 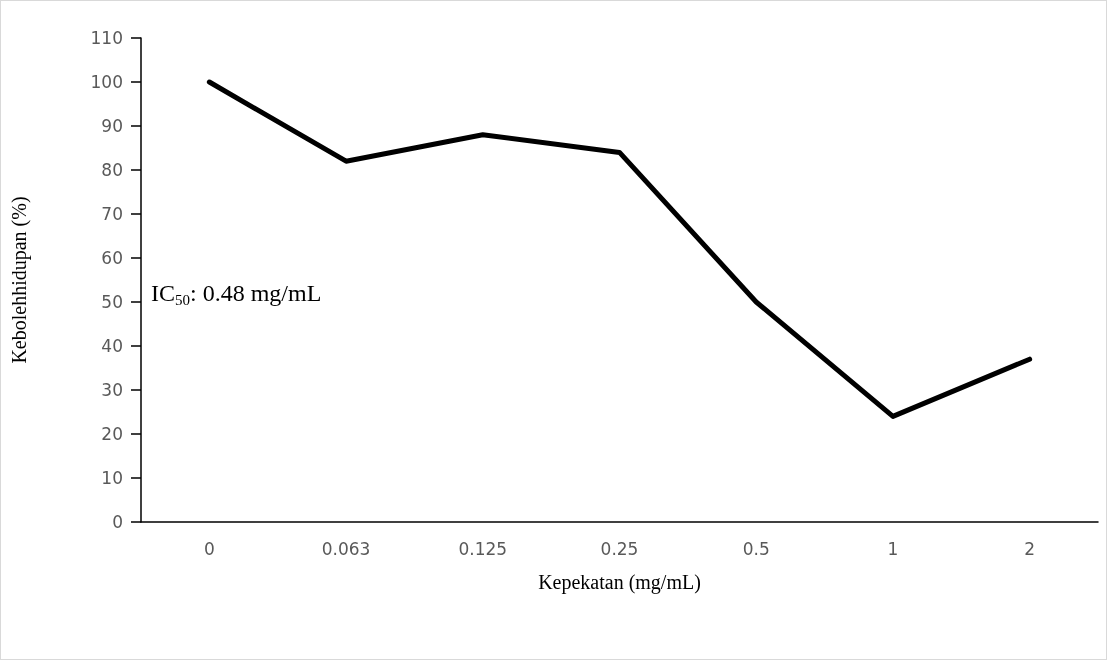 I want to click on y-axis-title: Kebolehhidupan (%), so click(x=19, y=280).